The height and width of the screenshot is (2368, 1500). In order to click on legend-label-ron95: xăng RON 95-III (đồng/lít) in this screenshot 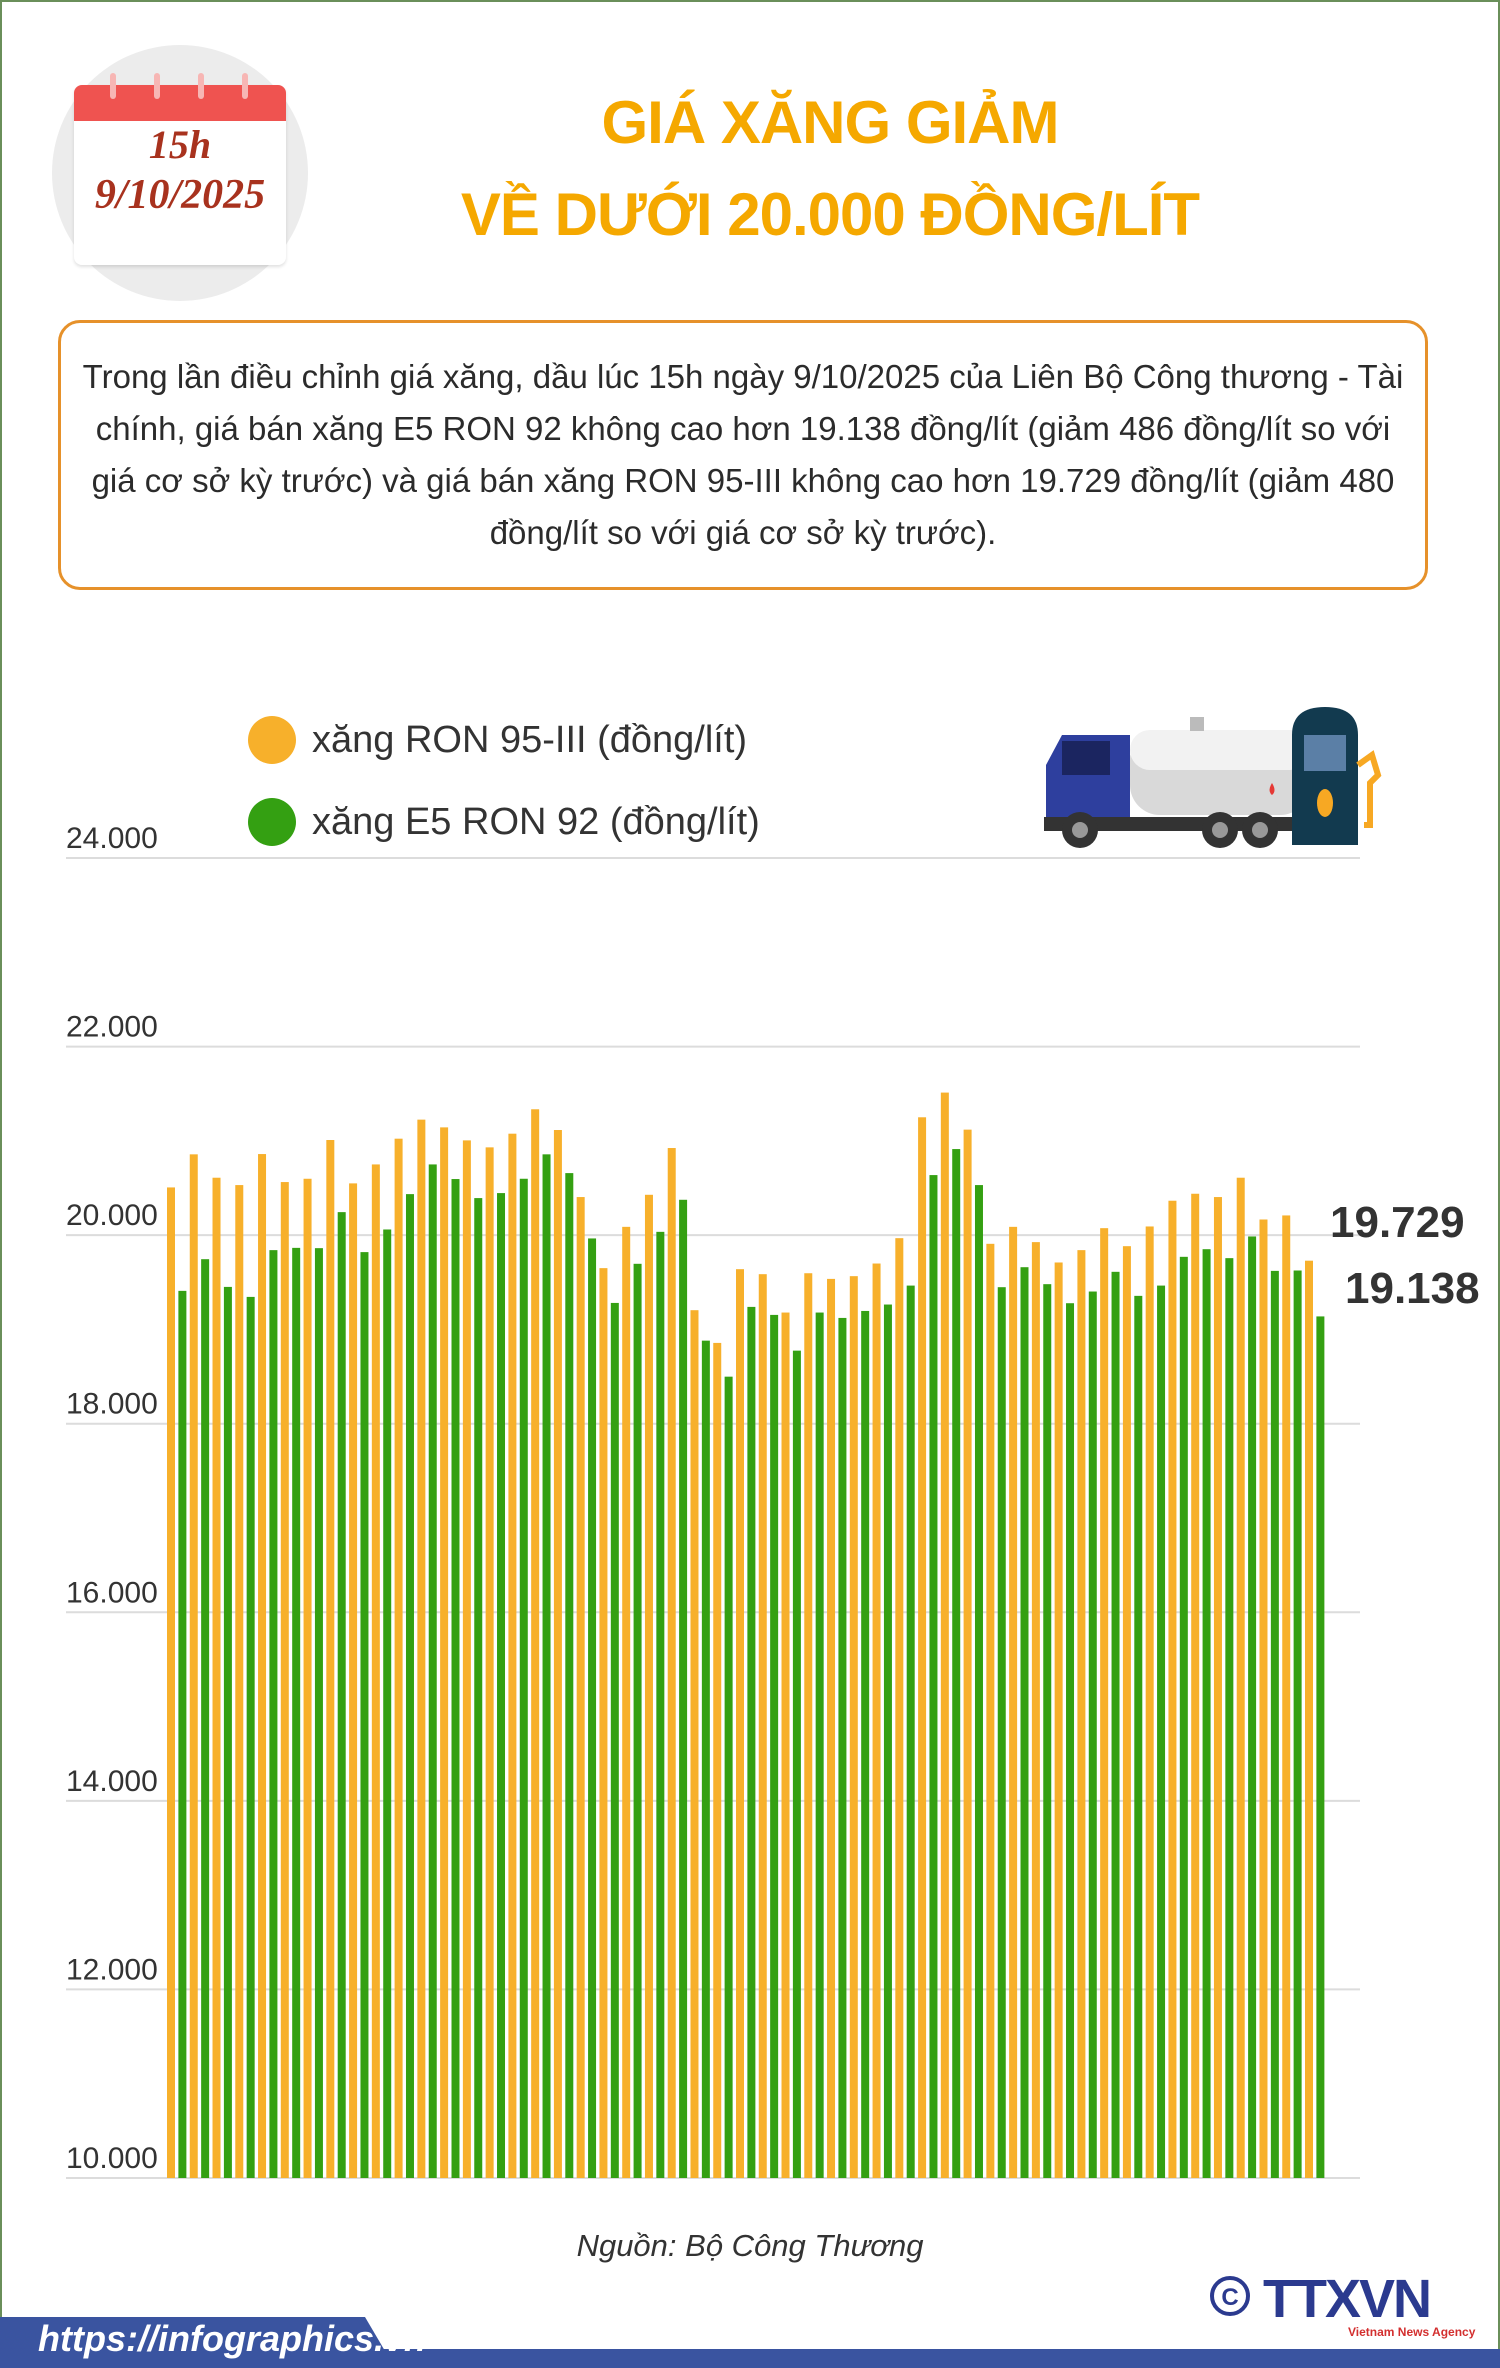, I will do `click(530, 739)`.